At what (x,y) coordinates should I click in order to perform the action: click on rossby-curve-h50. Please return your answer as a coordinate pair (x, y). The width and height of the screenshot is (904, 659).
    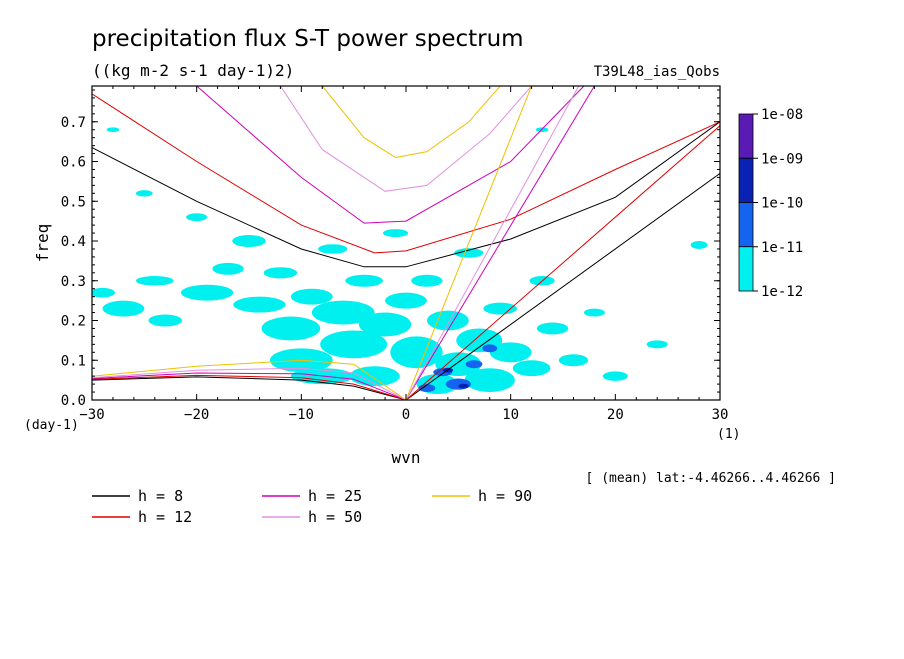
    Looking at the image, I should click on (249, 383).